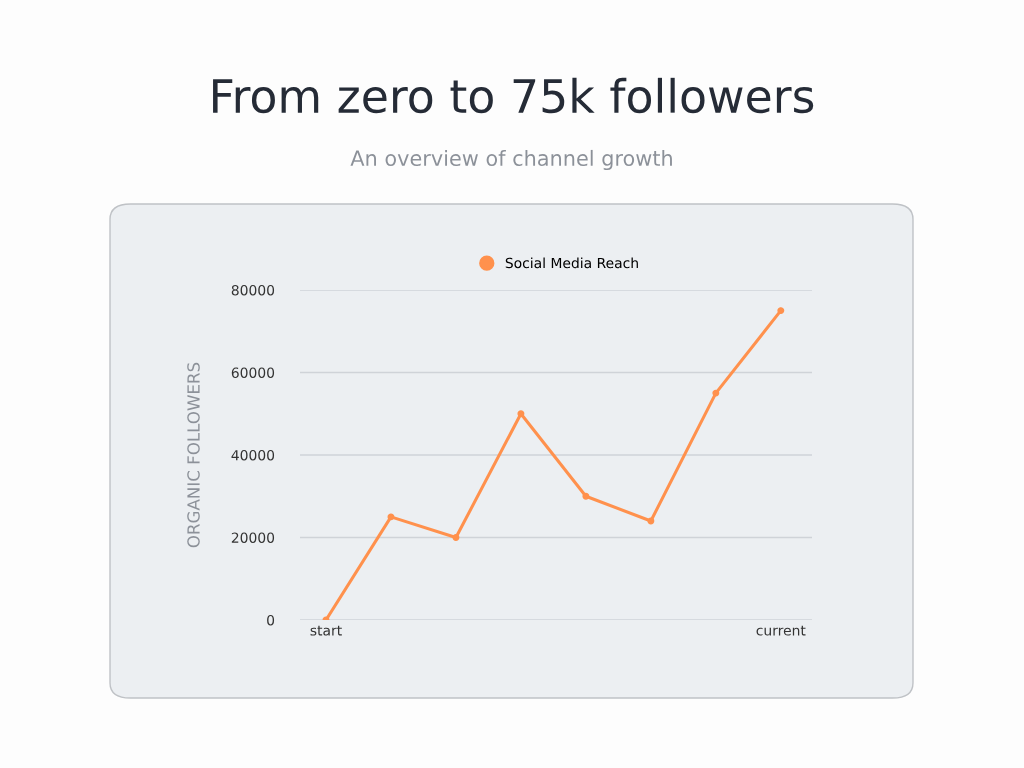  Describe the element at coordinates (271, 620) in the screenshot. I see `y-tick-label: 0` at that location.